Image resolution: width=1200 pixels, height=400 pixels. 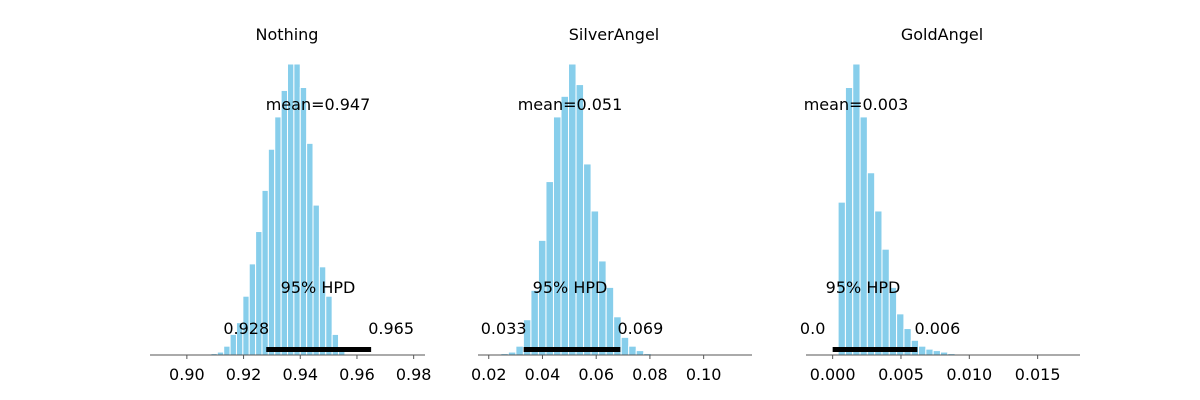 What do you see at coordinates (614, 34) in the screenshot?
I see `panel-title: SilverAngel` at bounding box center [614, 34].